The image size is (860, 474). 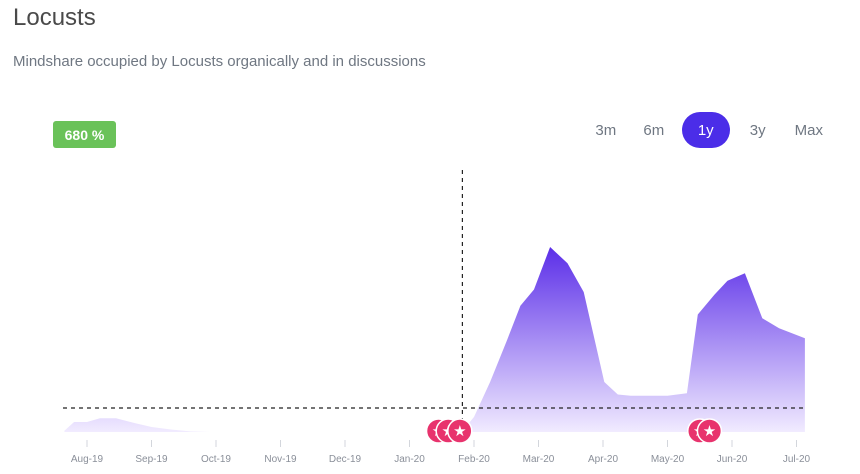 What do you see at coordinates (732, 459) in the screenshot?
I see `x-tick-label: Jun-20` at bounding box center [732, 459].